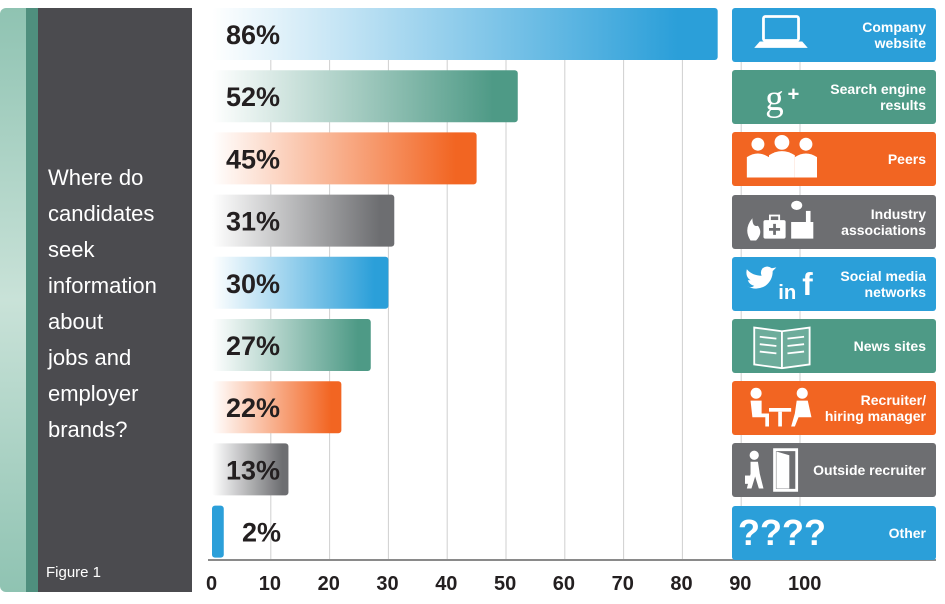  I want to click on interview-icon, so click(781, 408).